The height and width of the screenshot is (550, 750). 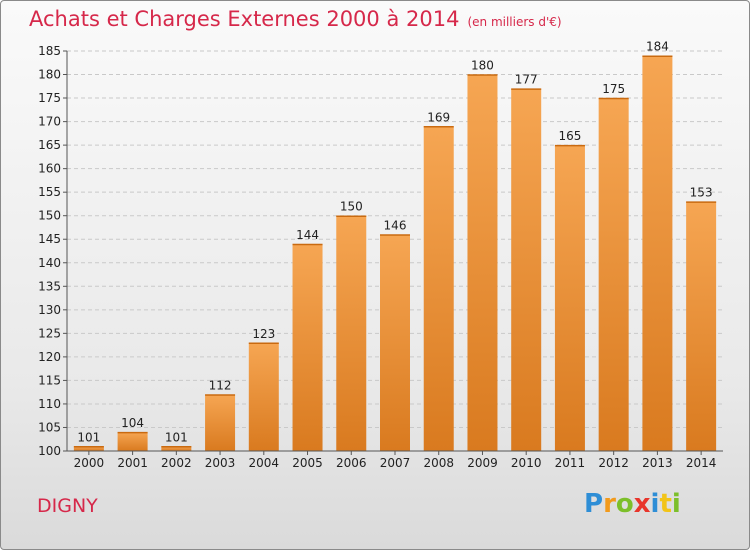 What do you see at coordinates (67, 506) in the screenshot?
I see `place-name: DIGNY` at bounding box center [67, 506].